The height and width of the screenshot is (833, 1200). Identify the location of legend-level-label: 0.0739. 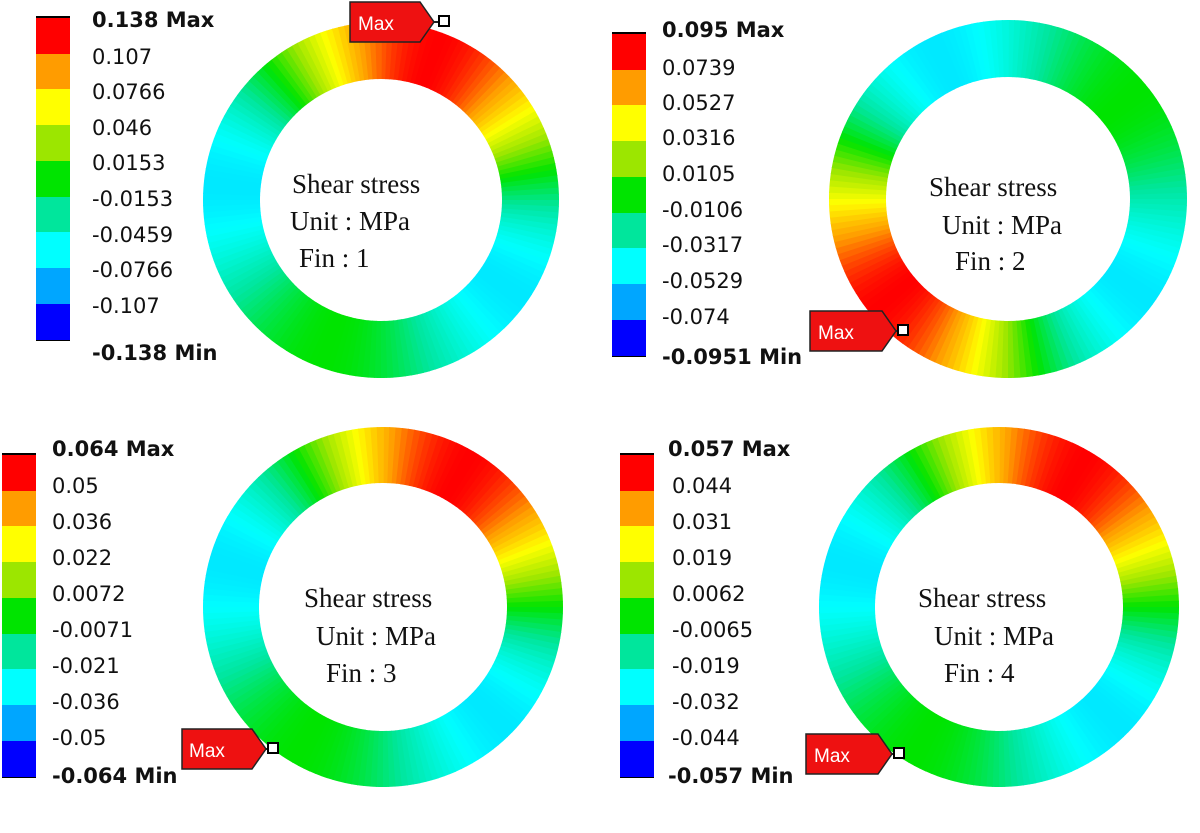
(699, 68).